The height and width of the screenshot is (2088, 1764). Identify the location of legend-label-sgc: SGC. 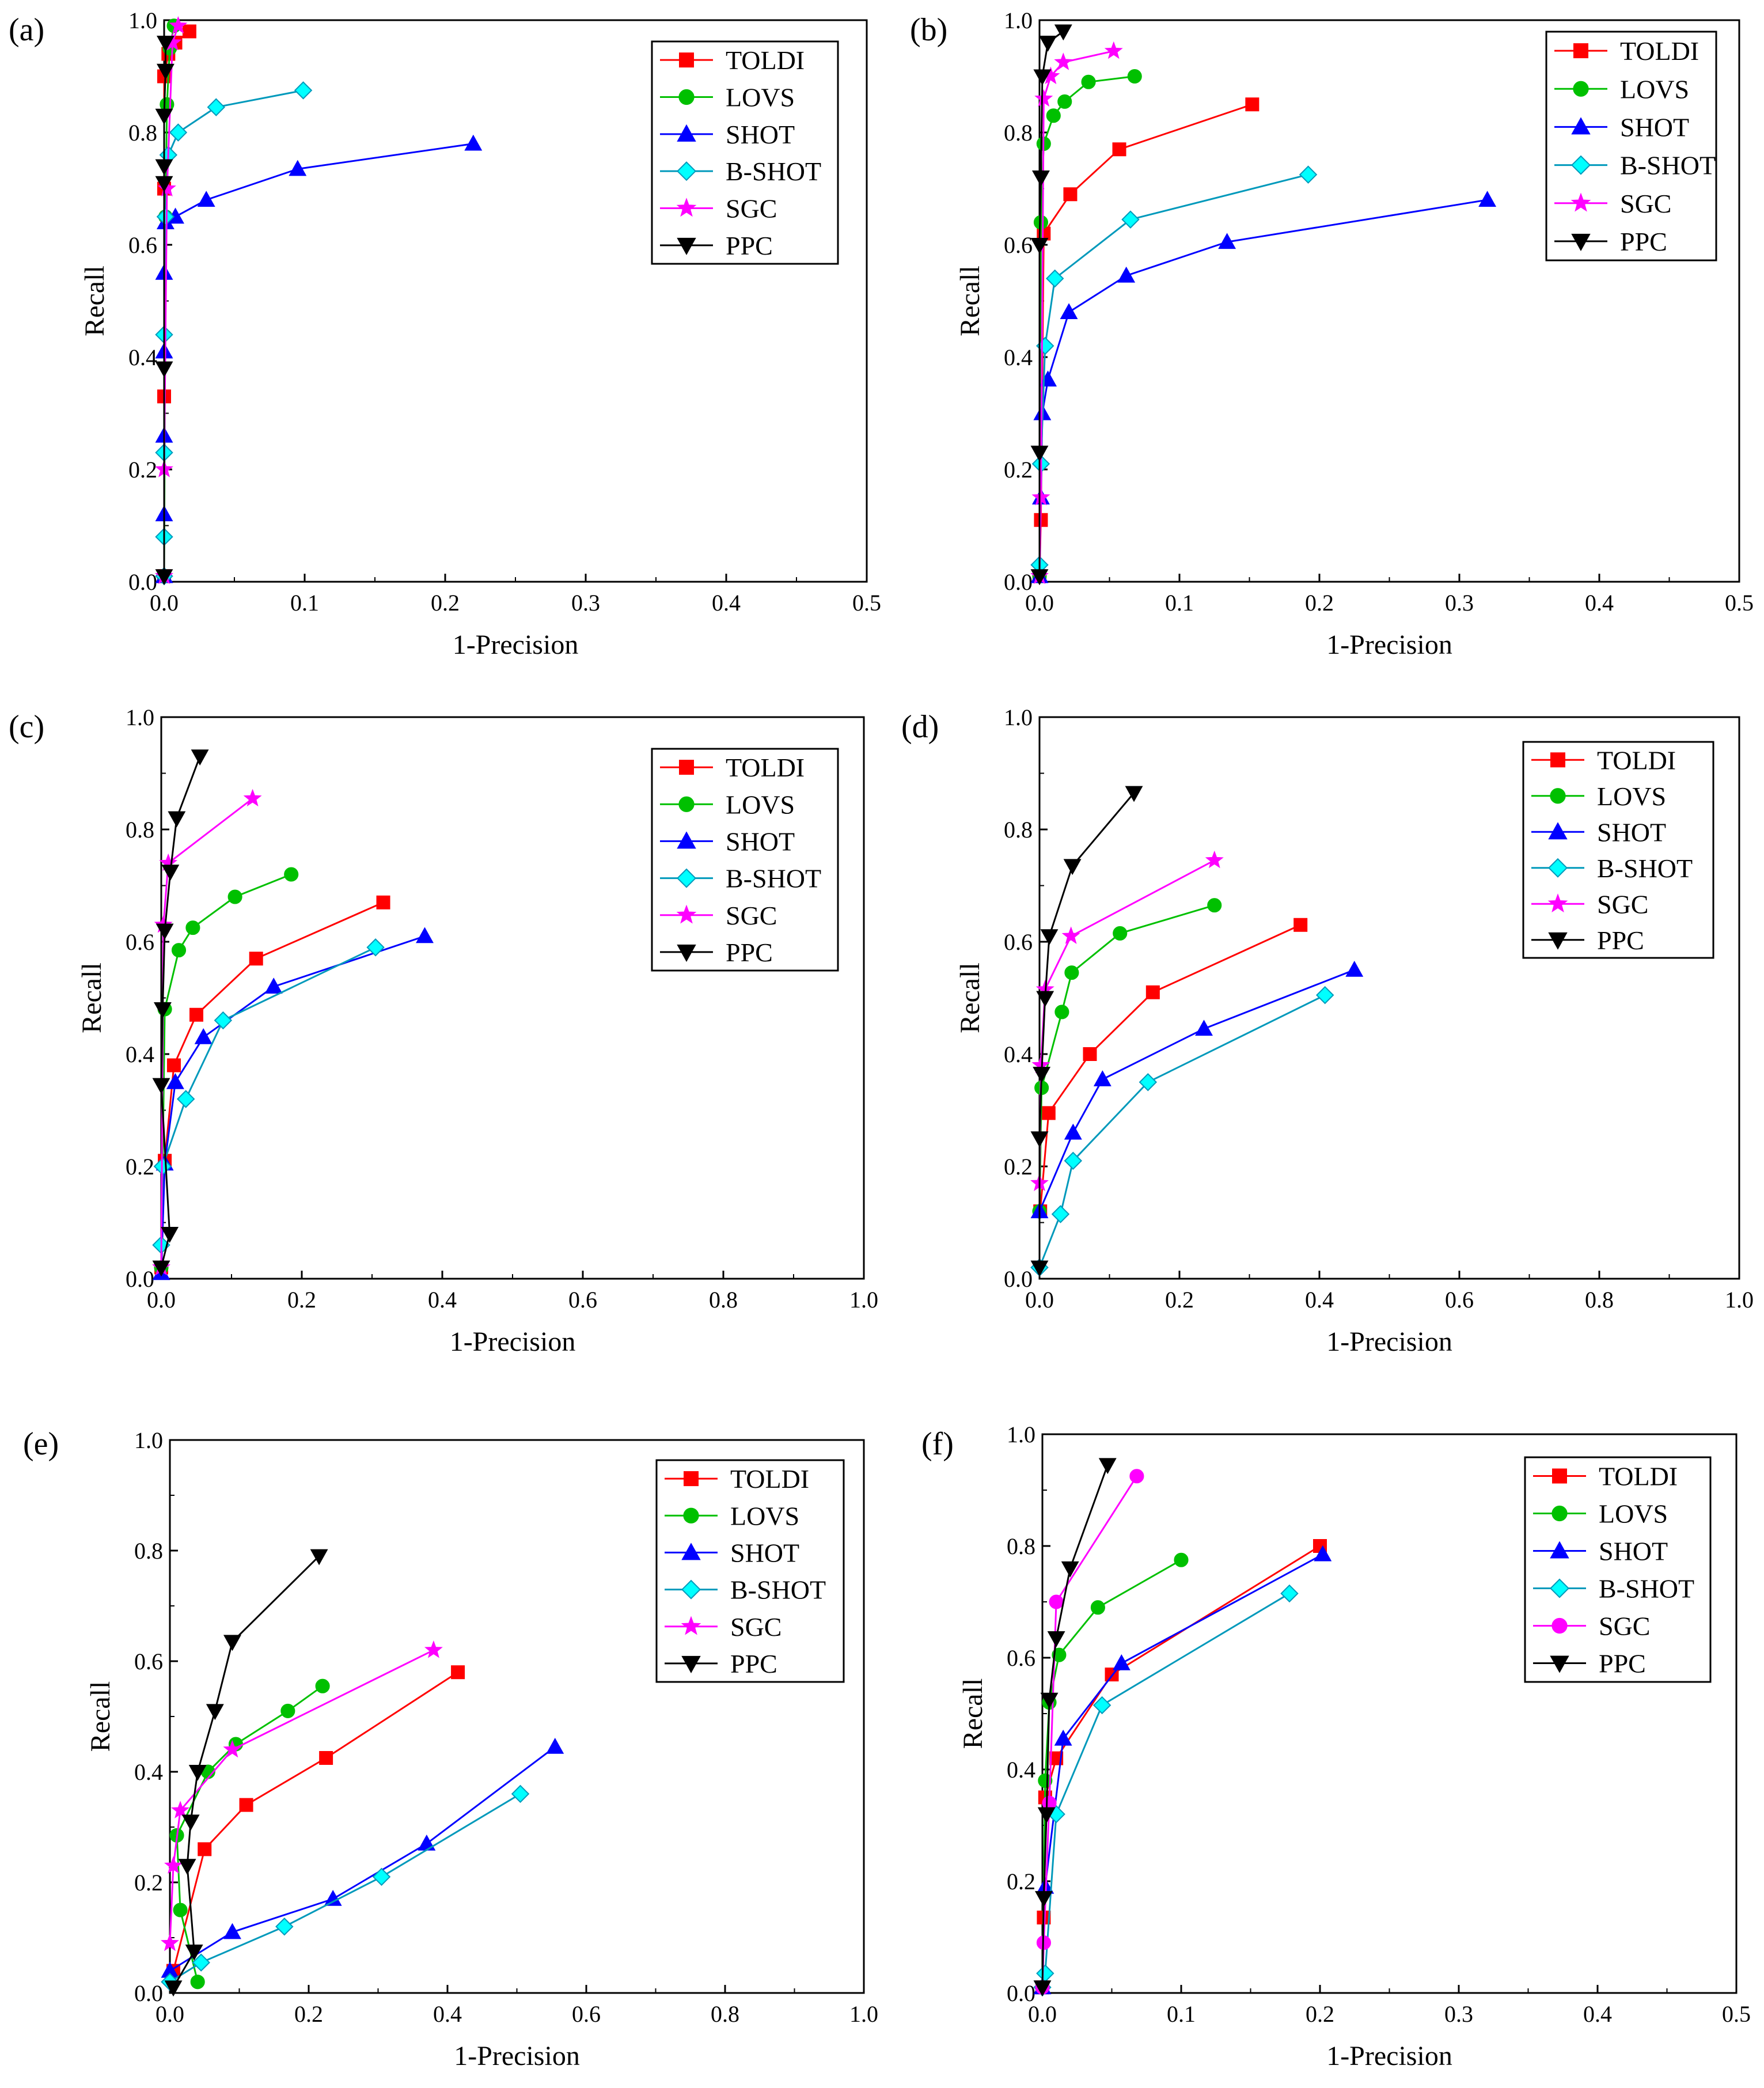
(752, 208).